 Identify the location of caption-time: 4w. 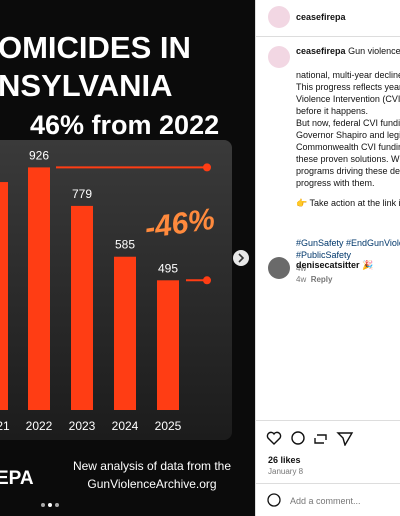
(301, 268).